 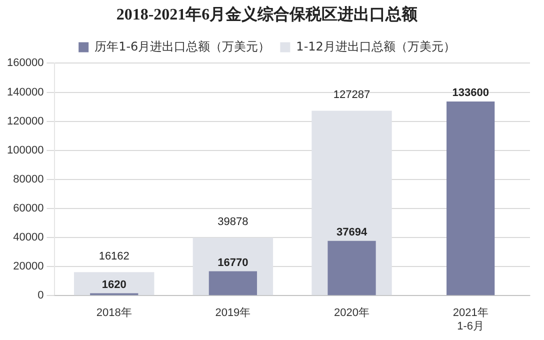 What do you see at coordinates (267, 15) in the screenshot?
I see `chart-title: 2018-2021年6月金义综合保税区进出口总额` at bounding box center [267, 15].